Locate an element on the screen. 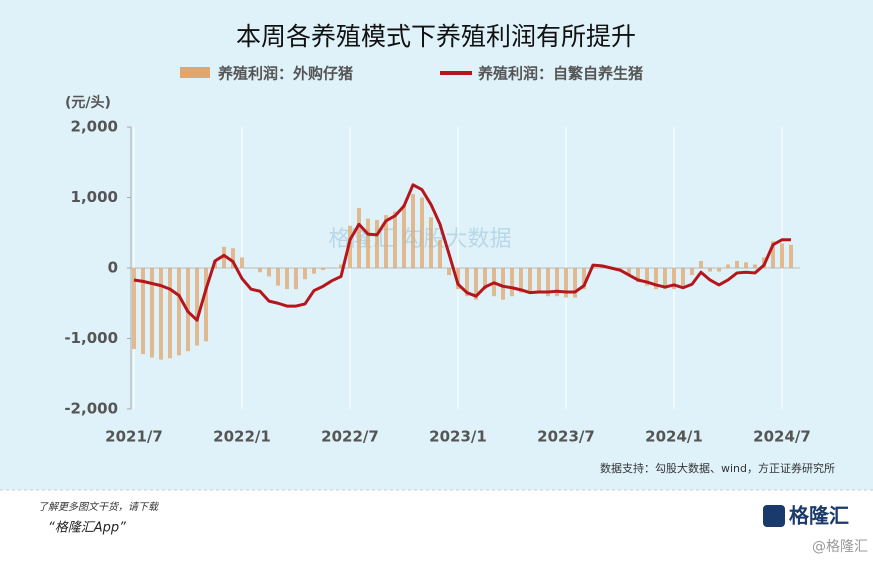 The height and width of the screenshot is (562, 873). badge: @格隆汇 is located at coordinates (840, 547).